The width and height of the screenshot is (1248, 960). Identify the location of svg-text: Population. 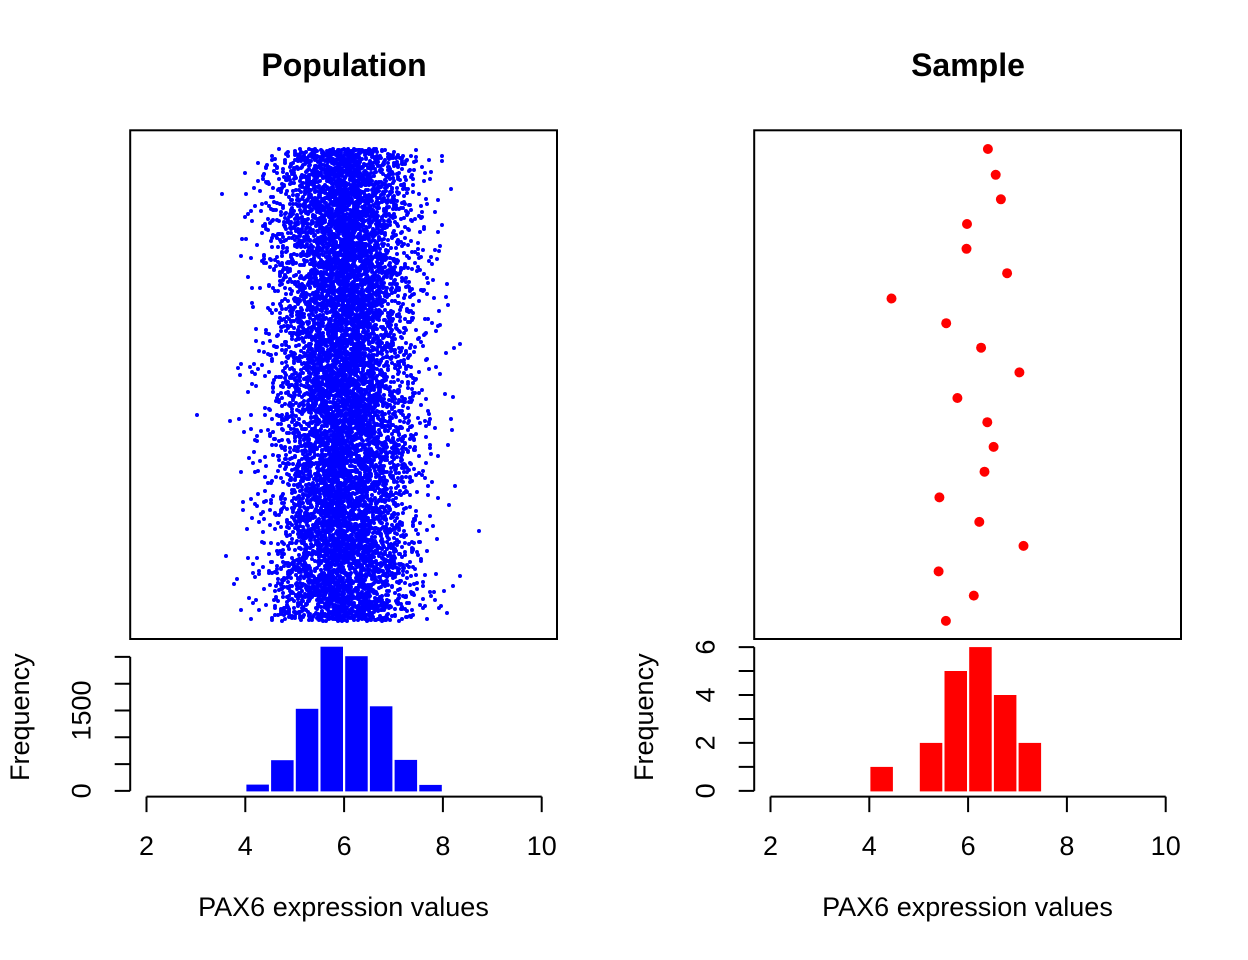
(343, 65).